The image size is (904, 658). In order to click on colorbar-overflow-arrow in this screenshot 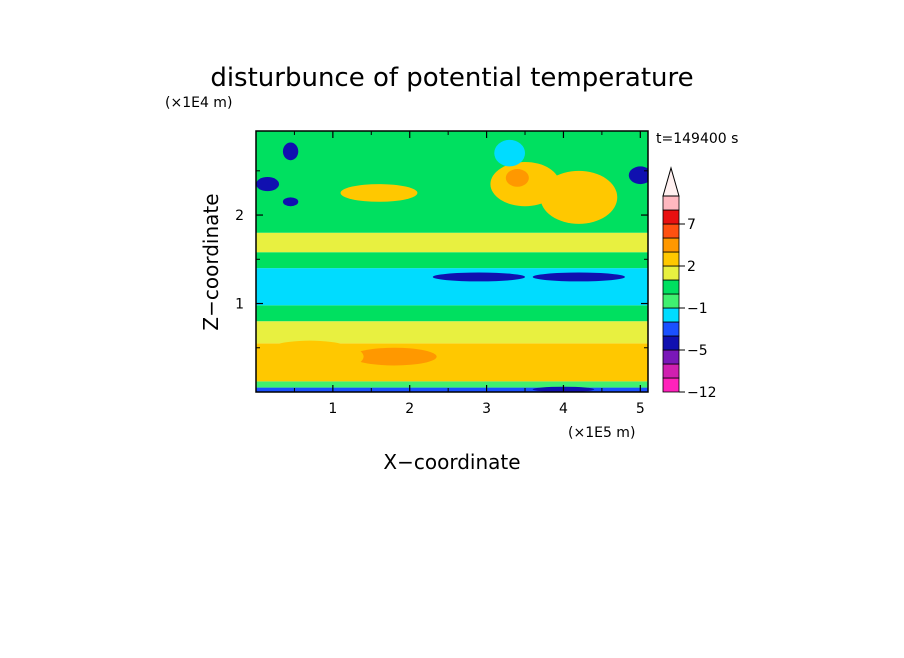, I will do `click(671, 181)`.